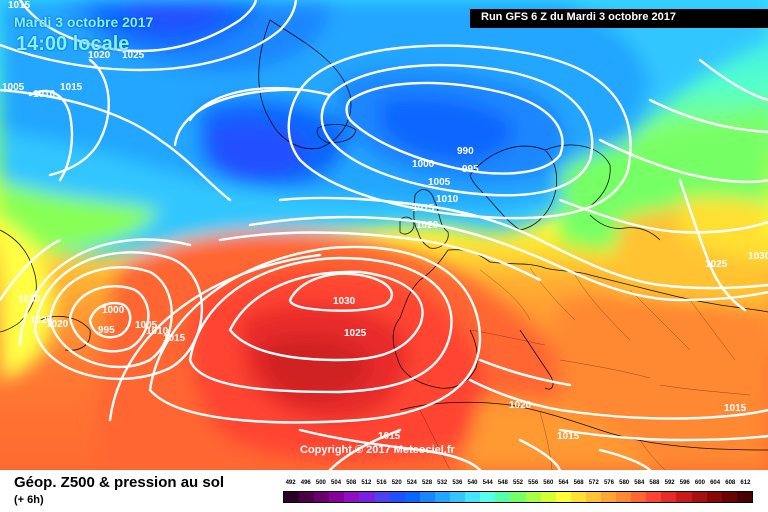 The width and height of the screenshot is (768, 512). Describe the element at coordinates (563, 483) in the screenshot. I see `color-scale-label: 564` at that location.